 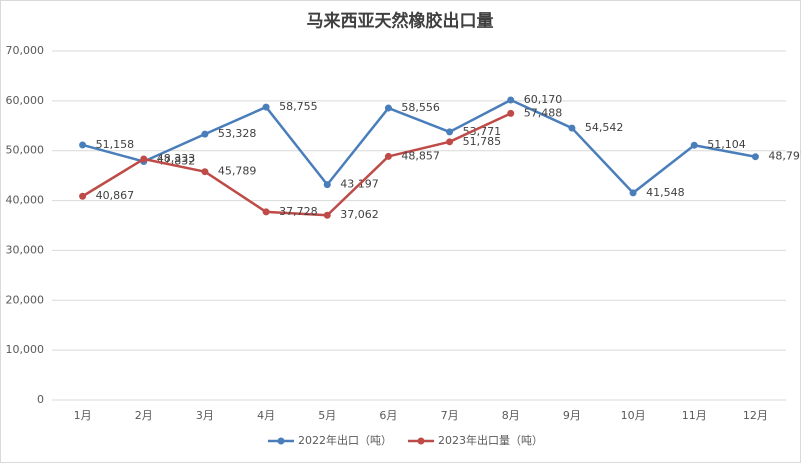 What do you see at coordinates (25, 299) in the screenshot?
I see `y-tick-label: 20,000` at bounding box center [25, 299].